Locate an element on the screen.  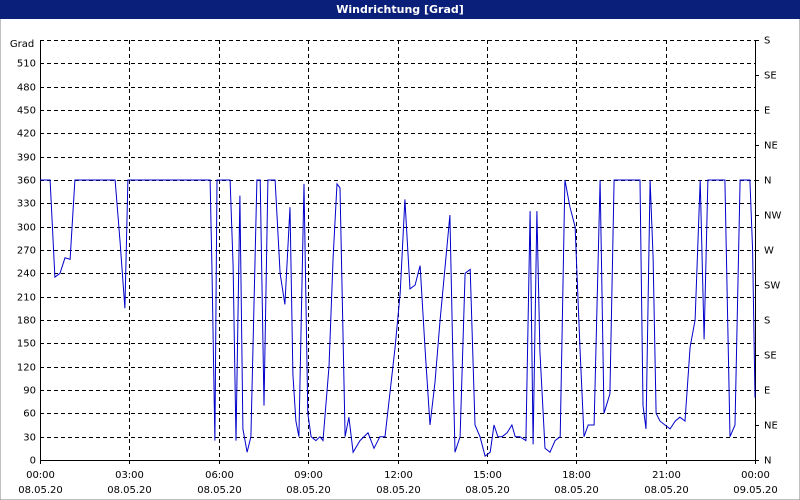
x-tick-label: 21:00 is located at coordinates (666, 475).